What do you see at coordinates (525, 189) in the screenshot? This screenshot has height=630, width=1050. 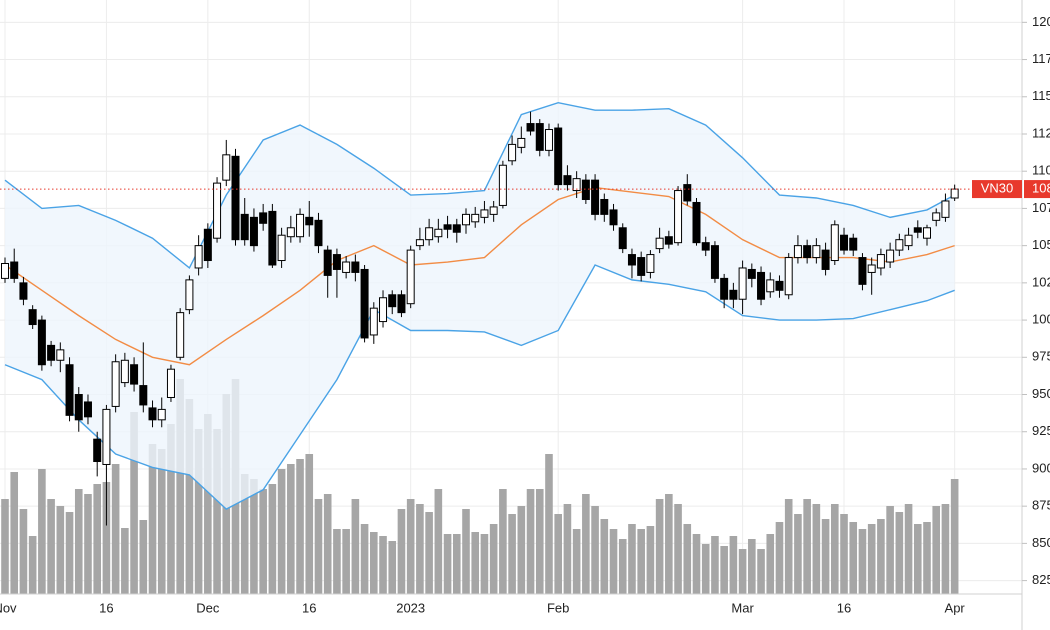 I see `price-tag: VN30 1088` at bounding box center [525, 189].